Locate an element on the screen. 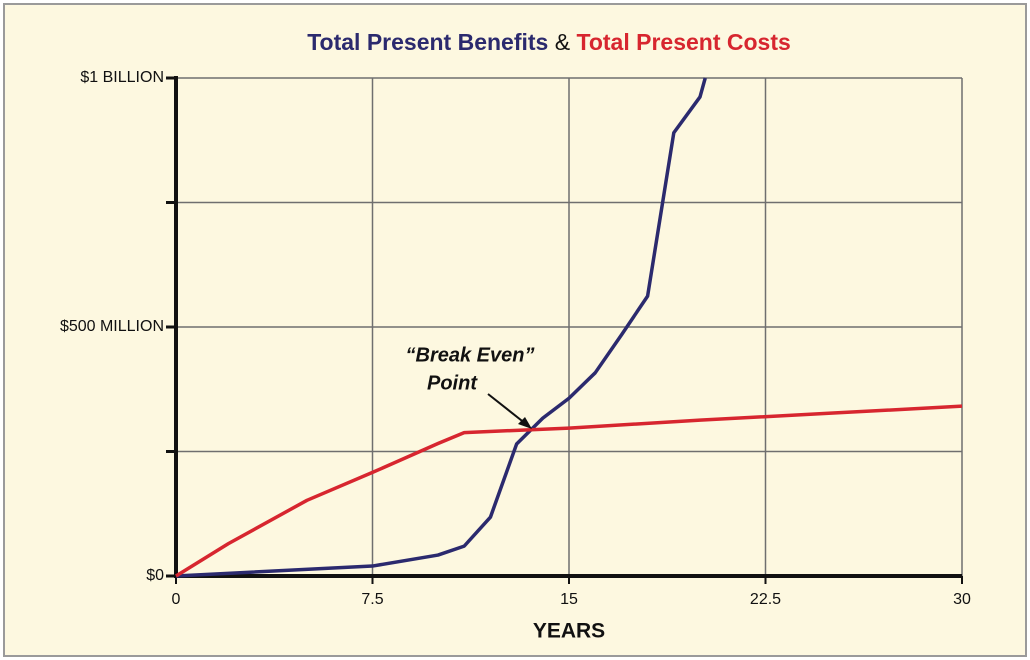 Image resolution: width=1030 pixels, height=660 pixels. annotation-arrowhead is located at coordinates (525, 423).